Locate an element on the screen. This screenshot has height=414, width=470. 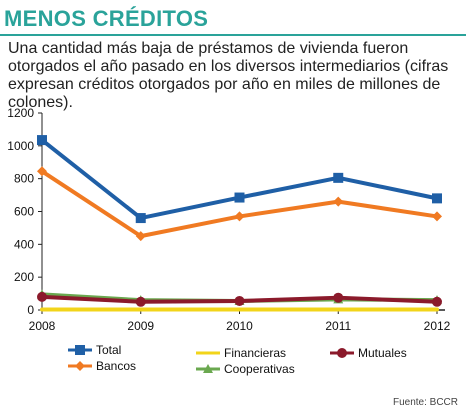
x-tick-label: 2008 is located at coordinates (42, 326).